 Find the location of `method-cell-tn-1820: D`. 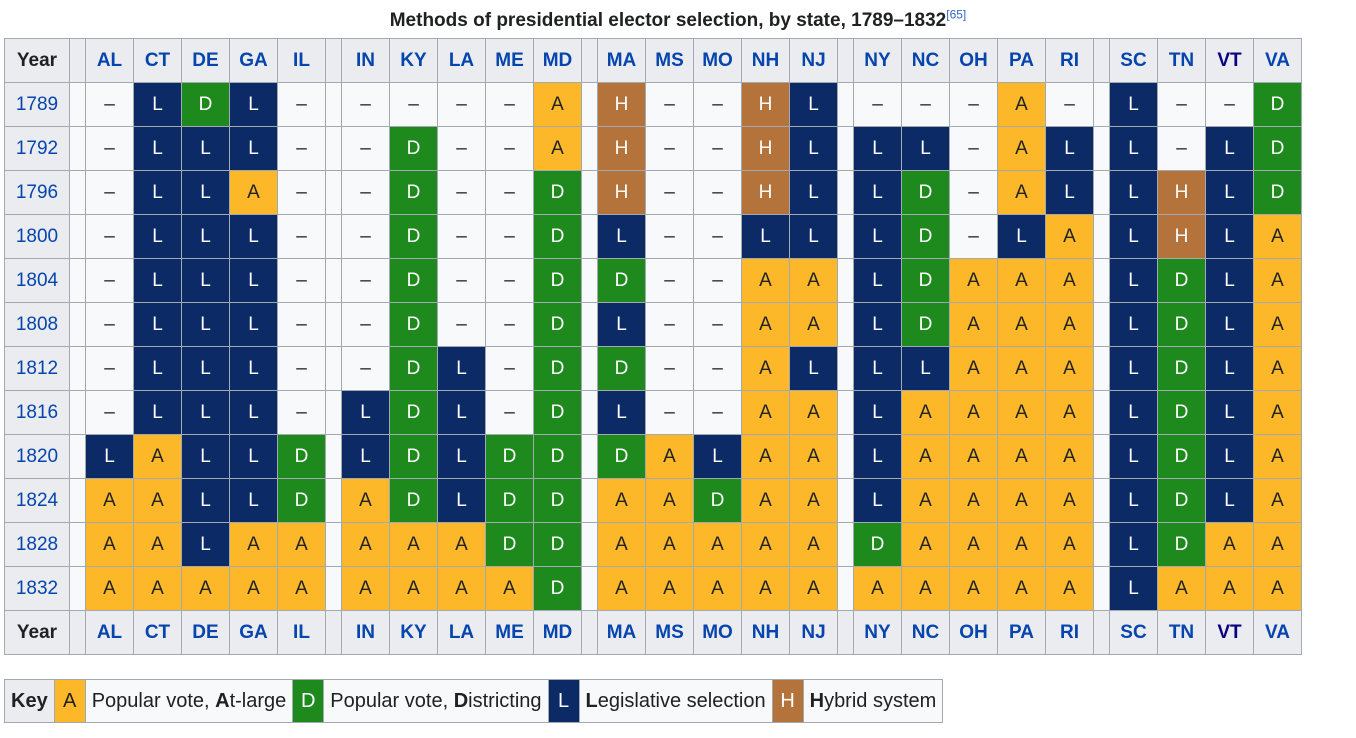

method-cell-tn-1820: D is located at coordinates (1181, 456).